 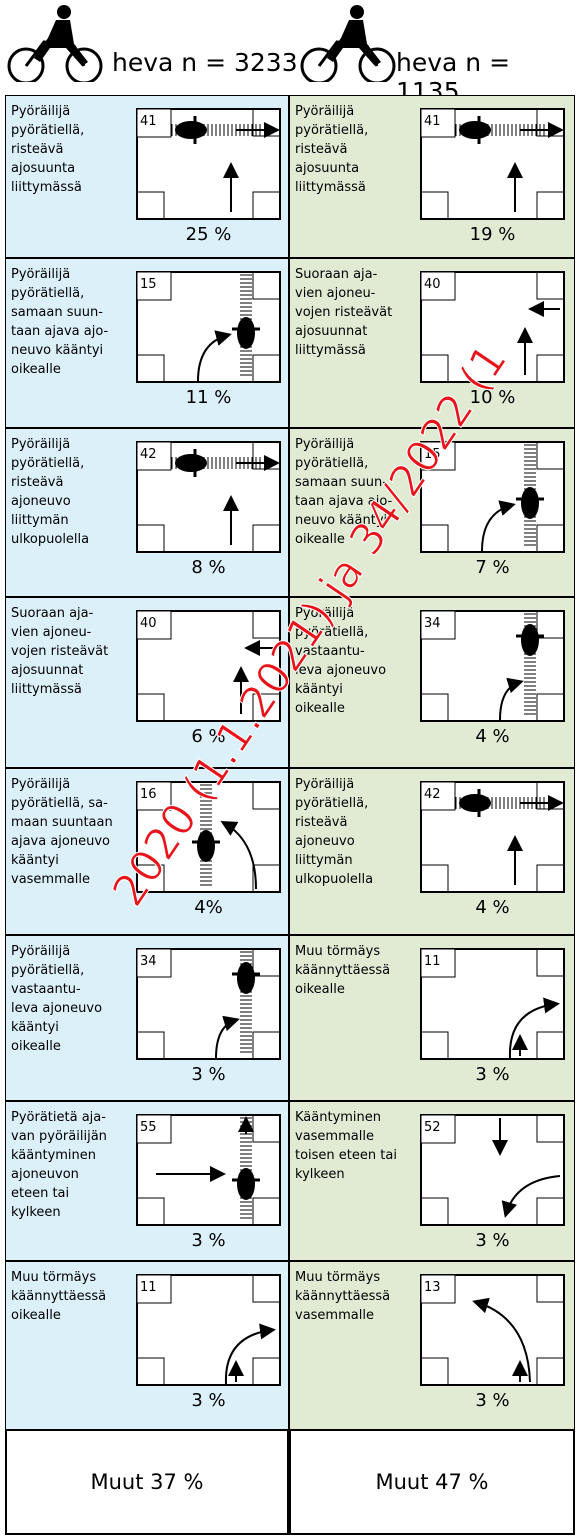 What do you see at coordinates (432, 1127) in the screenshot?
I see `code: 52` at bounding box center [432, 1127].